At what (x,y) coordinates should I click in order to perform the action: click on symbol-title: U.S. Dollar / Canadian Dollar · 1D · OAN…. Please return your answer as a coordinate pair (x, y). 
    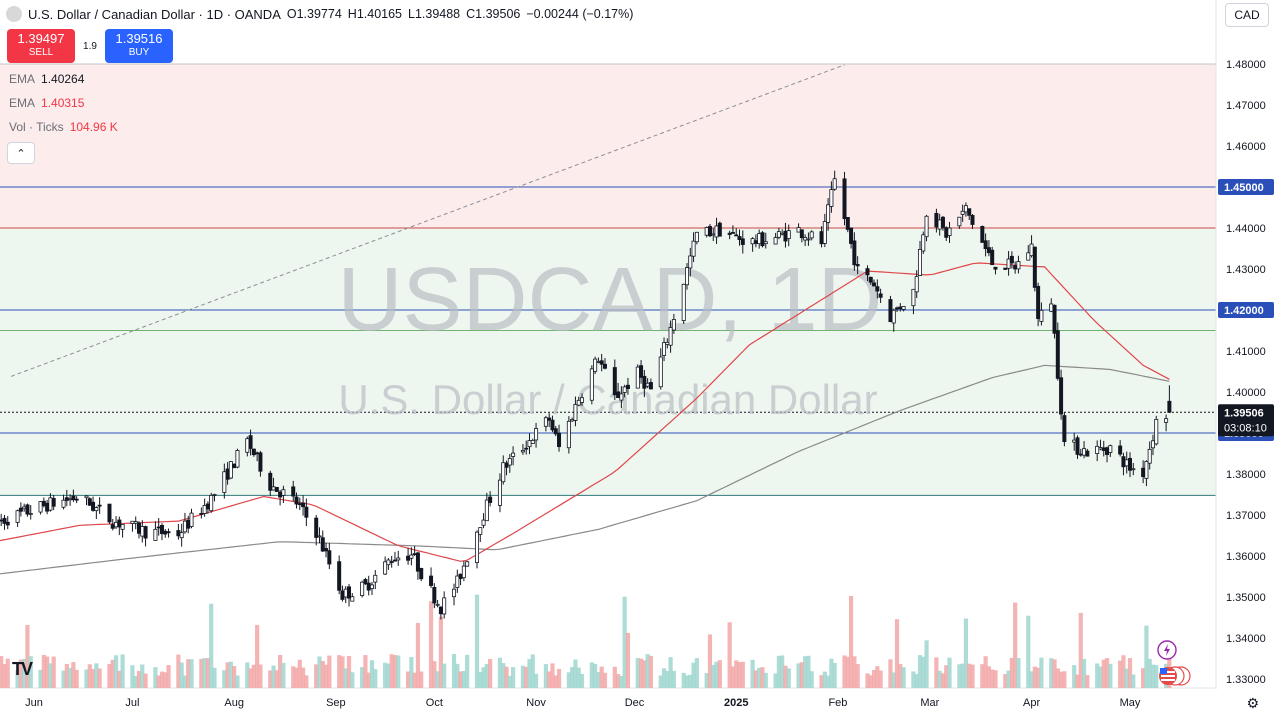
    Looking at the image, I should click on (154, 14).